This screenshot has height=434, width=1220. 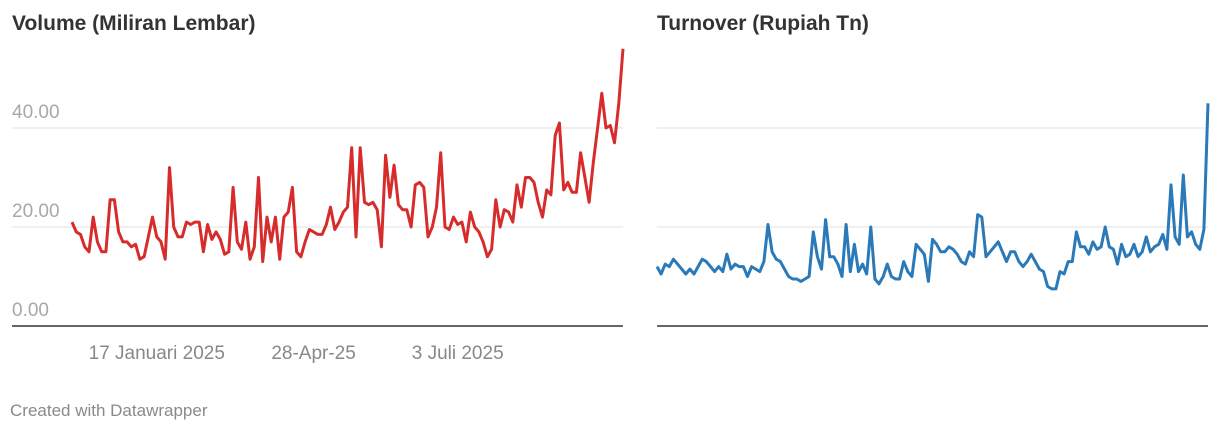 I want to click on y-tick-label: 0.00, so click(x=30, y=310).